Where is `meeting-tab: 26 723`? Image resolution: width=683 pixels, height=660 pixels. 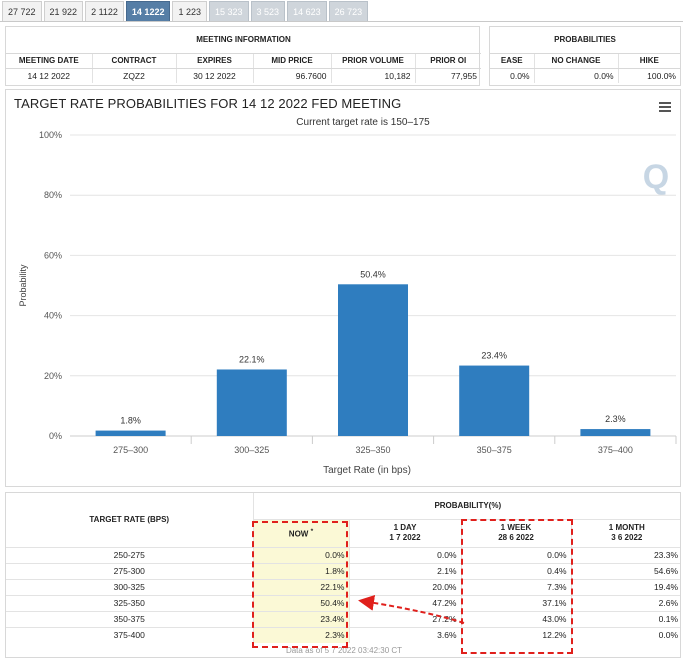
meeting-tab: 26 723 is located at coordinates (348, 11).